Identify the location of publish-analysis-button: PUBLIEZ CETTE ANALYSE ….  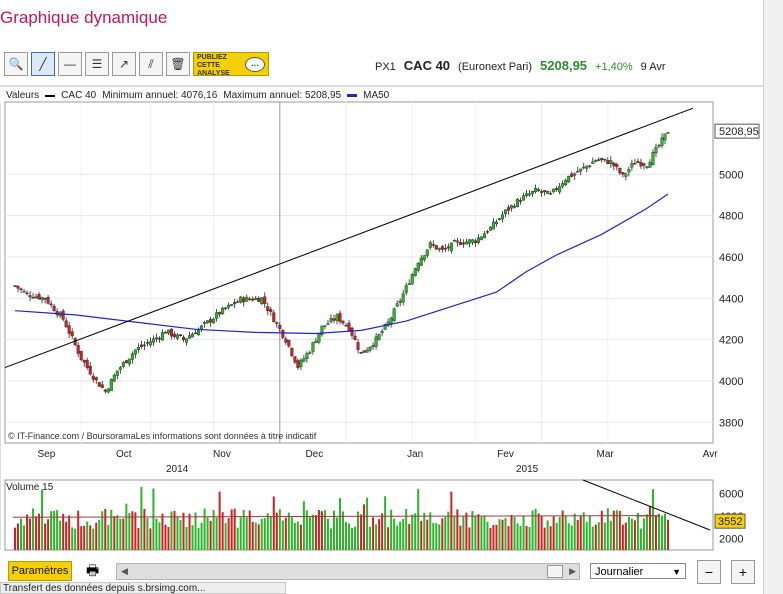
(231, 64).